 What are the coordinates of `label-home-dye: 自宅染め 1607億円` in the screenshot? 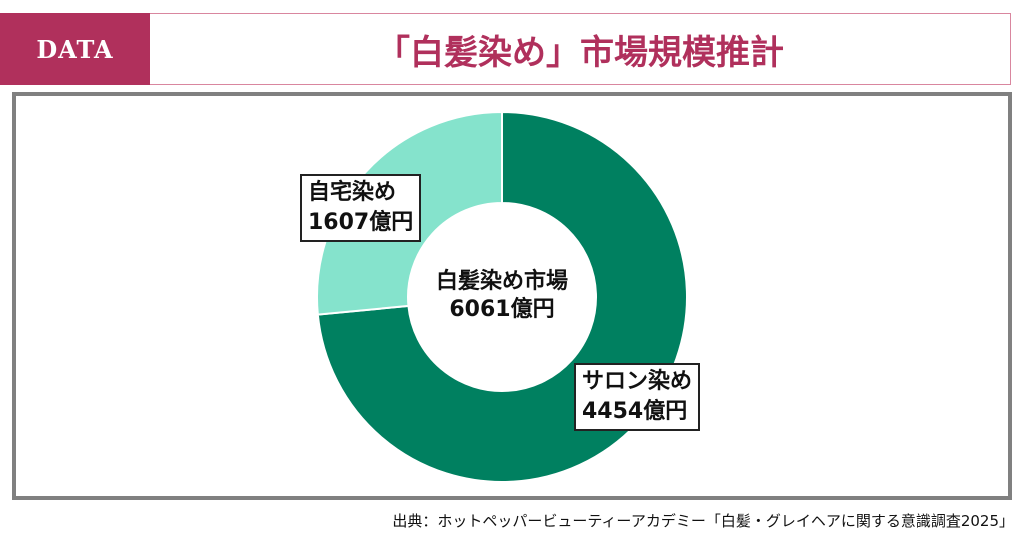 It's located at (361, 208).